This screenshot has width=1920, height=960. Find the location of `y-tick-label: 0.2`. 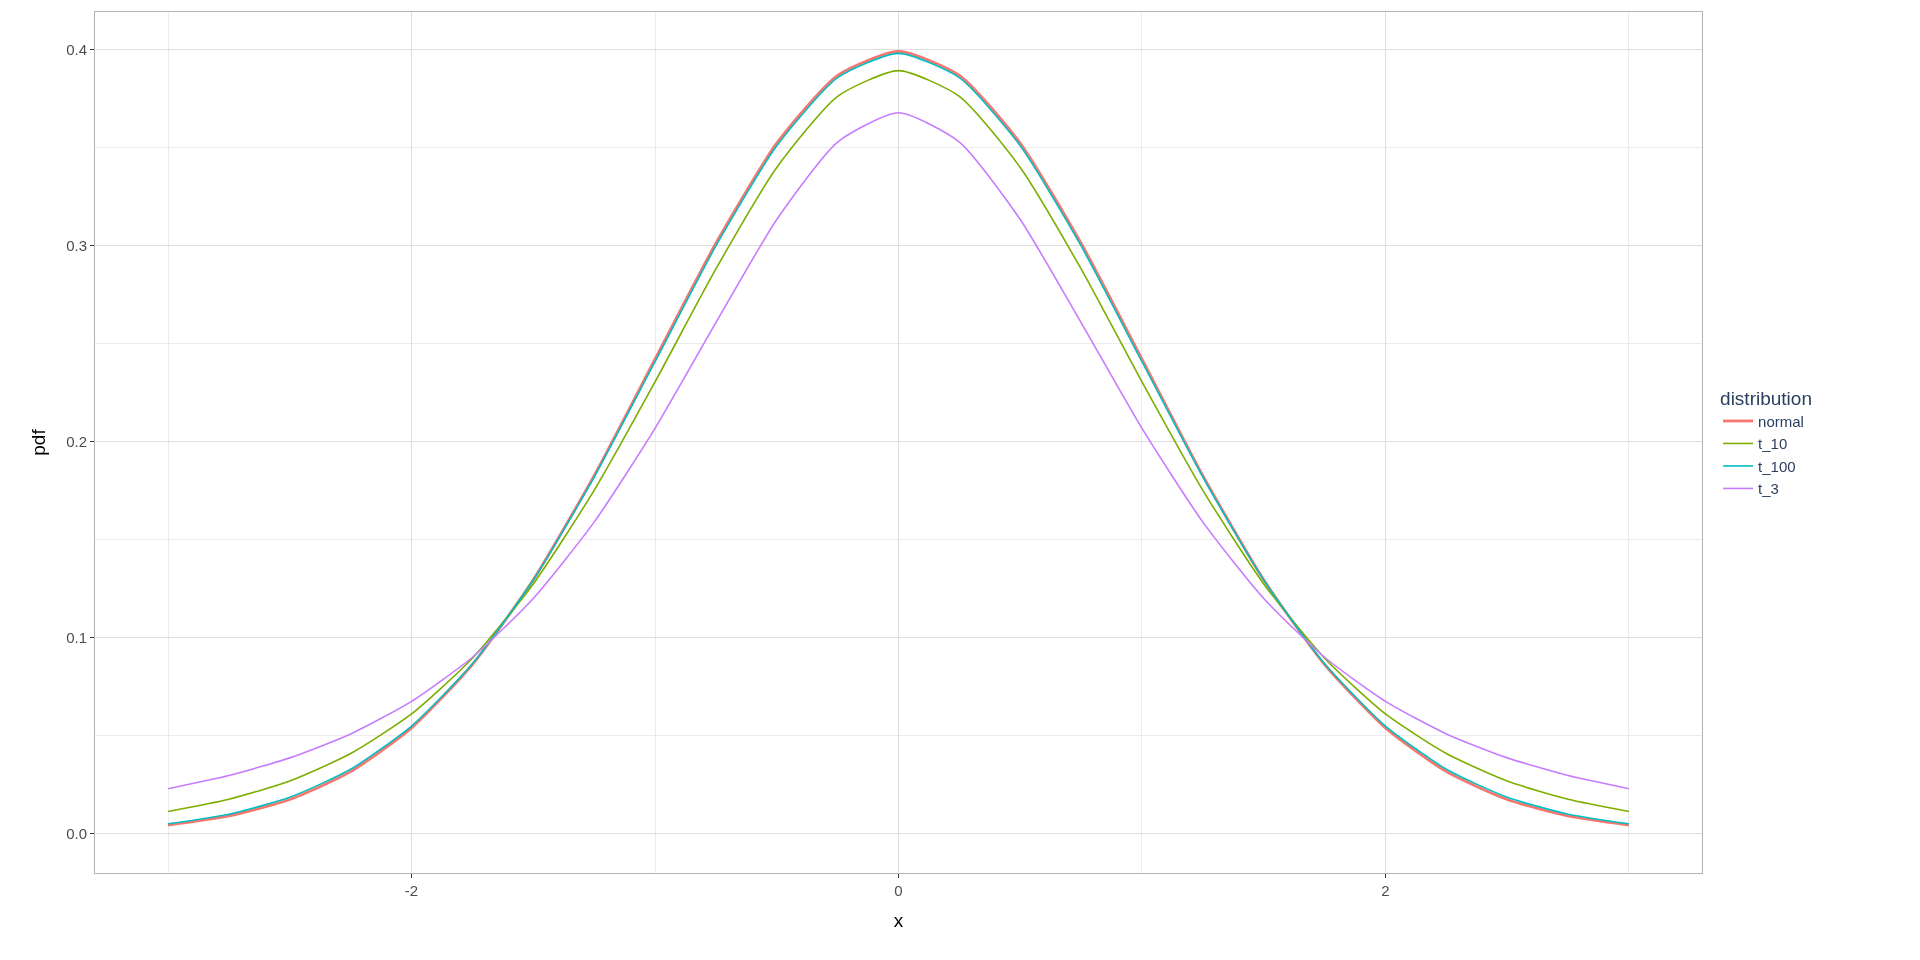

y-tick-label: 0.2 is located at coordinates (76, 441).